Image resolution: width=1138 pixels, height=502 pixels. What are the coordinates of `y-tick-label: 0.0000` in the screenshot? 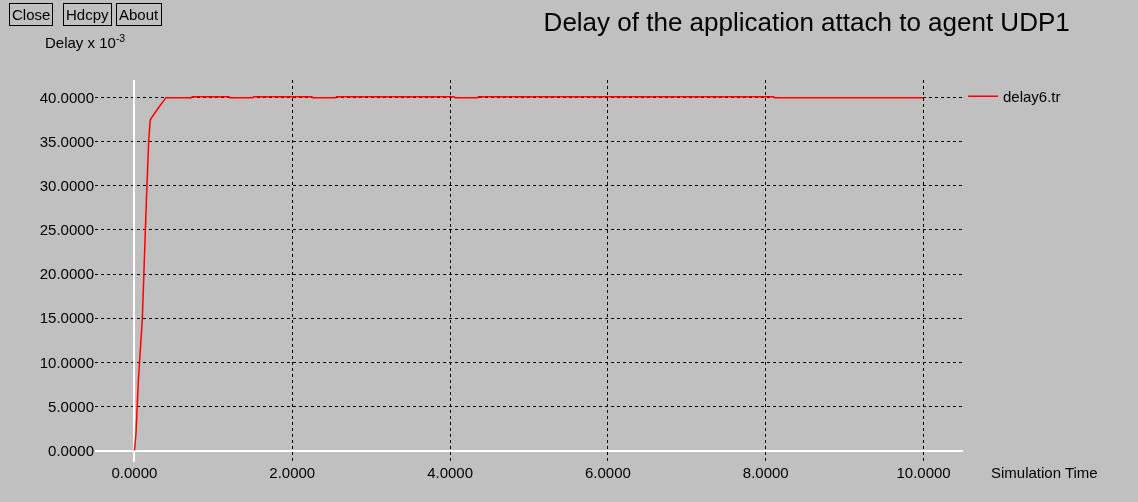 It's located at (71, 450).